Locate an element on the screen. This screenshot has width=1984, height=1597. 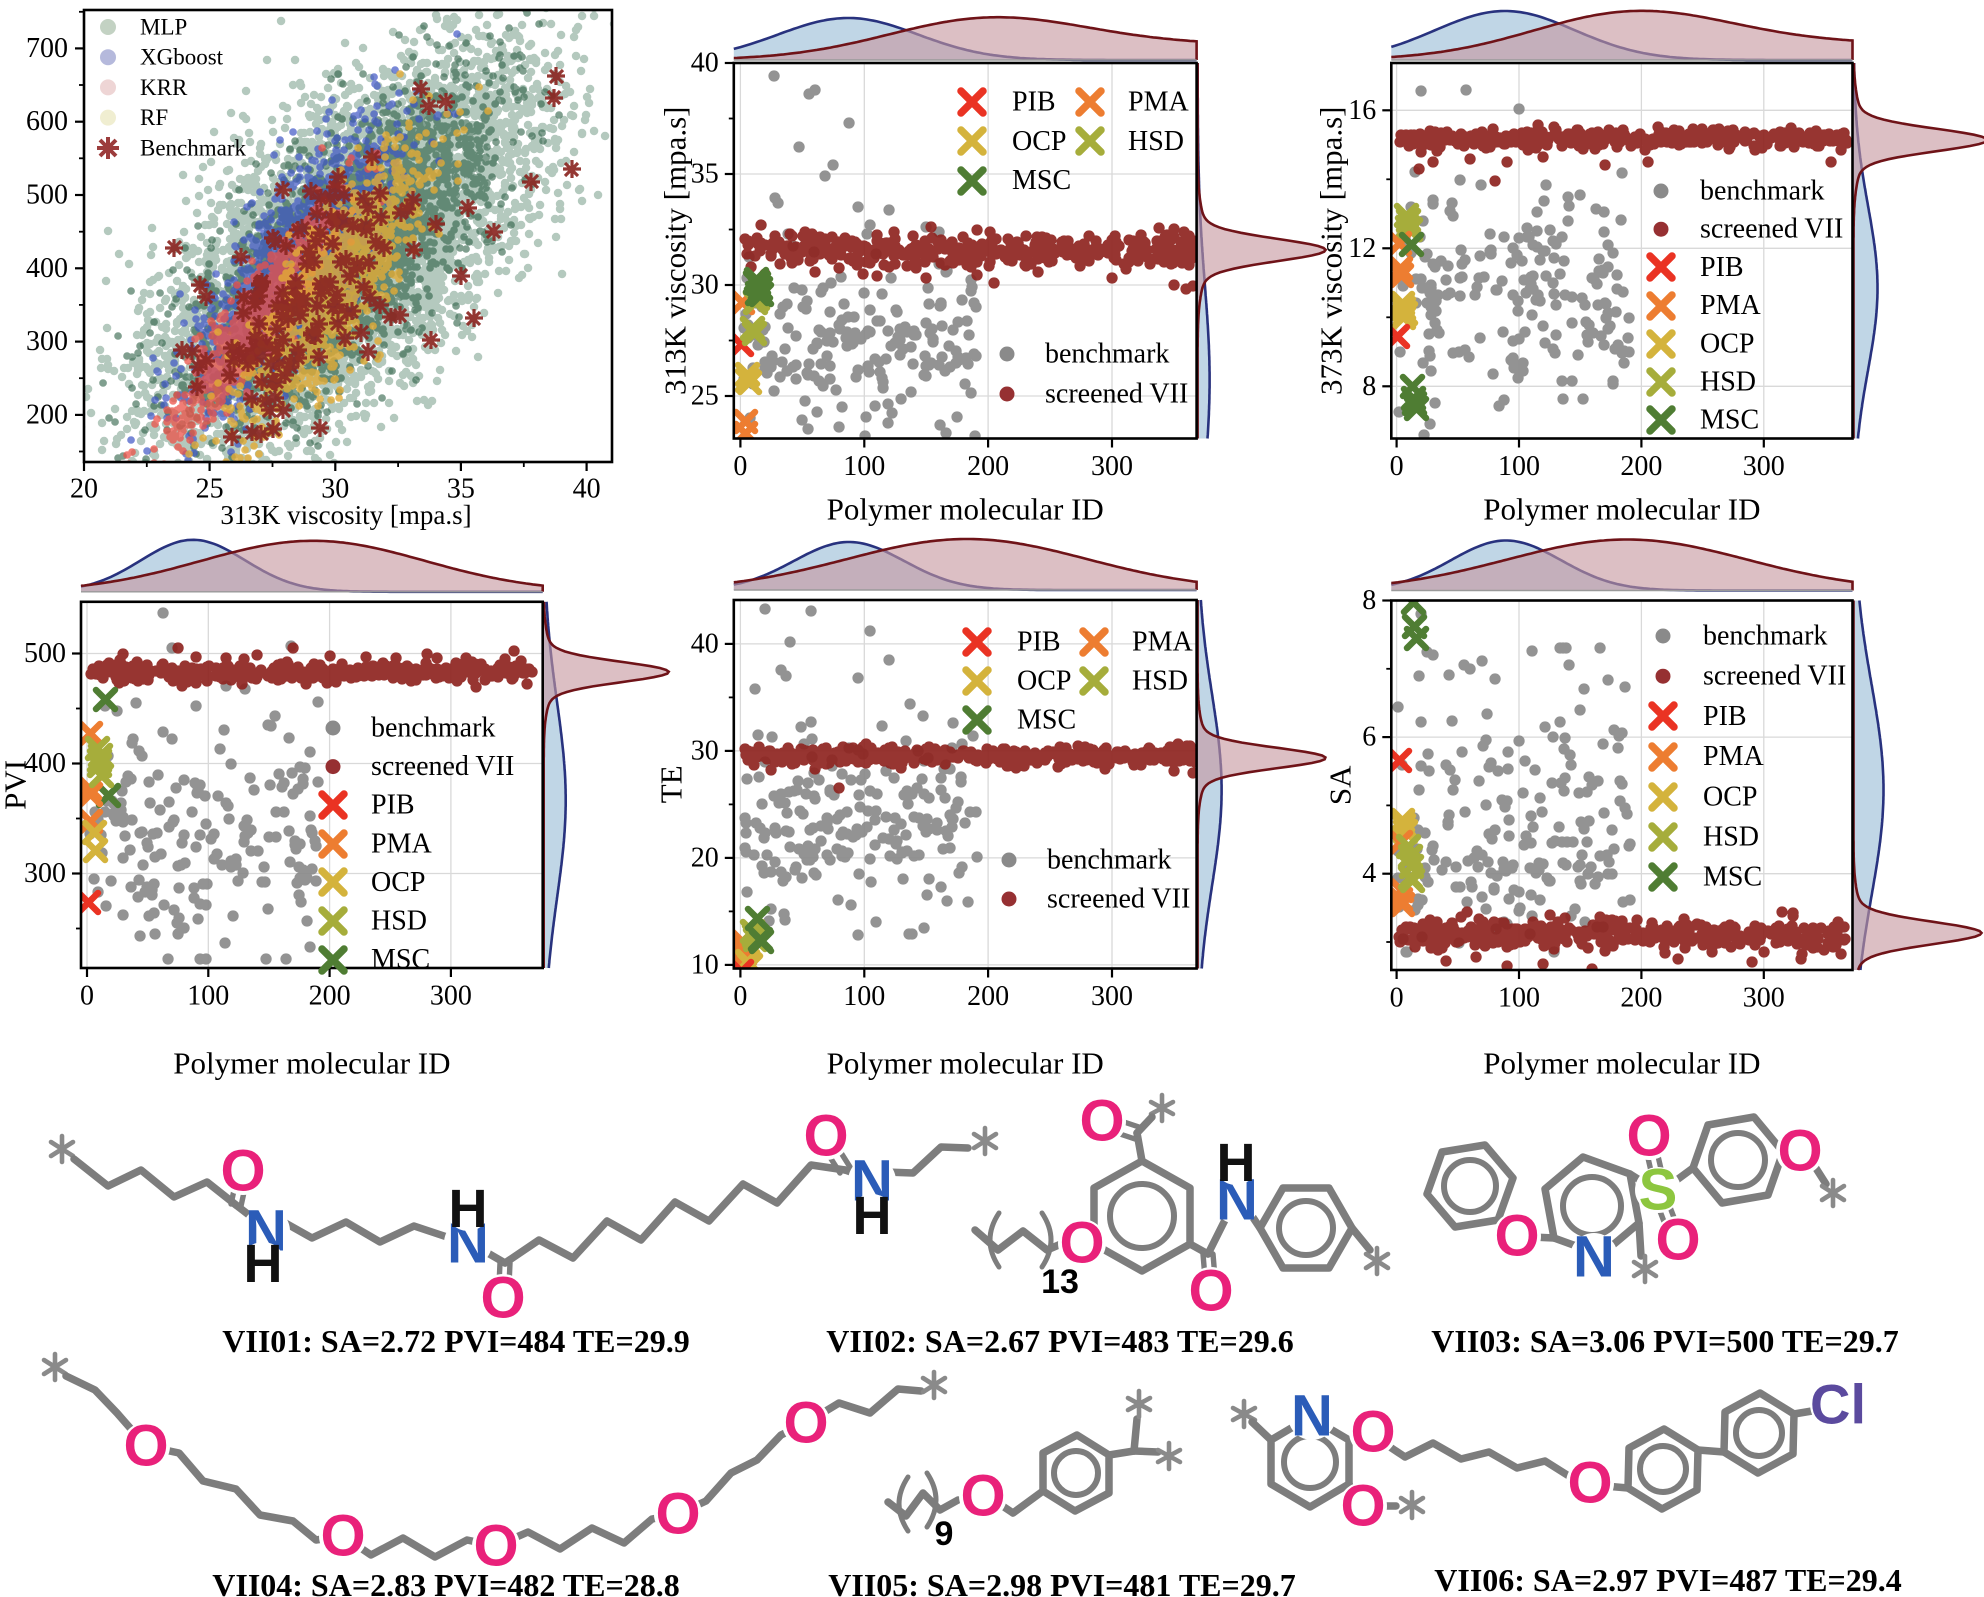
svg-text: MLP is located at coordinates (163, 27).